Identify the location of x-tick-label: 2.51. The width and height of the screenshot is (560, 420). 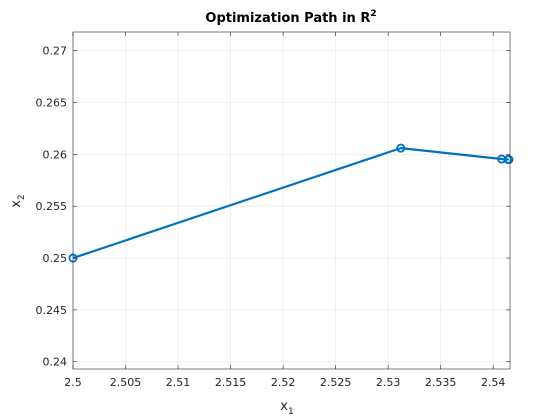
(178, 382).